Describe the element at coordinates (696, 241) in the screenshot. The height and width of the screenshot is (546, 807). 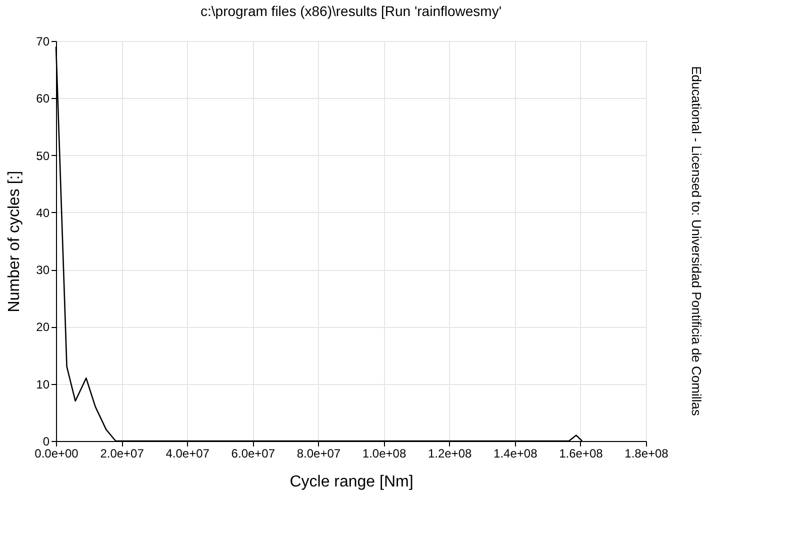
I see `text: Educational - Licensed to: Universidad Pontificia de Comillas` at that location.